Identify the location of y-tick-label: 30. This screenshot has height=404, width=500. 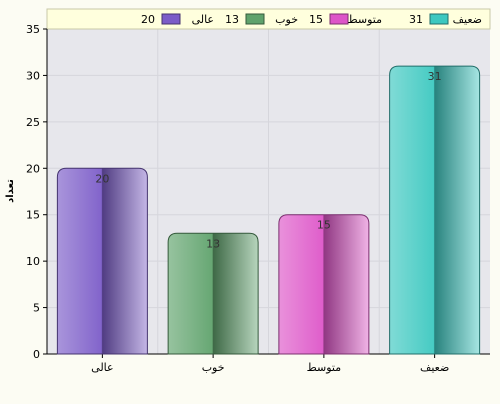
(33, 75).